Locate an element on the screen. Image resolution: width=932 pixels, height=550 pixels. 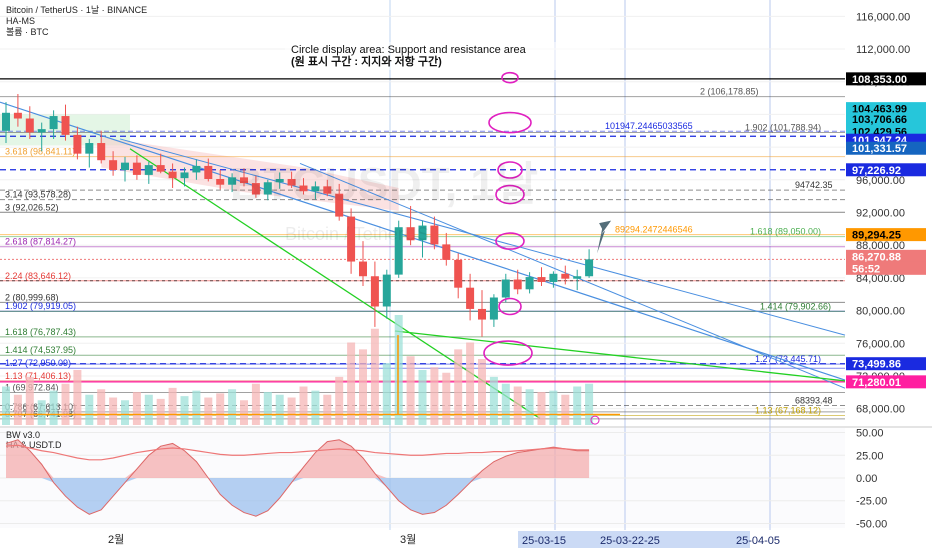
price-badge-label: 97,226.92 is located at coordinates (876, 171).